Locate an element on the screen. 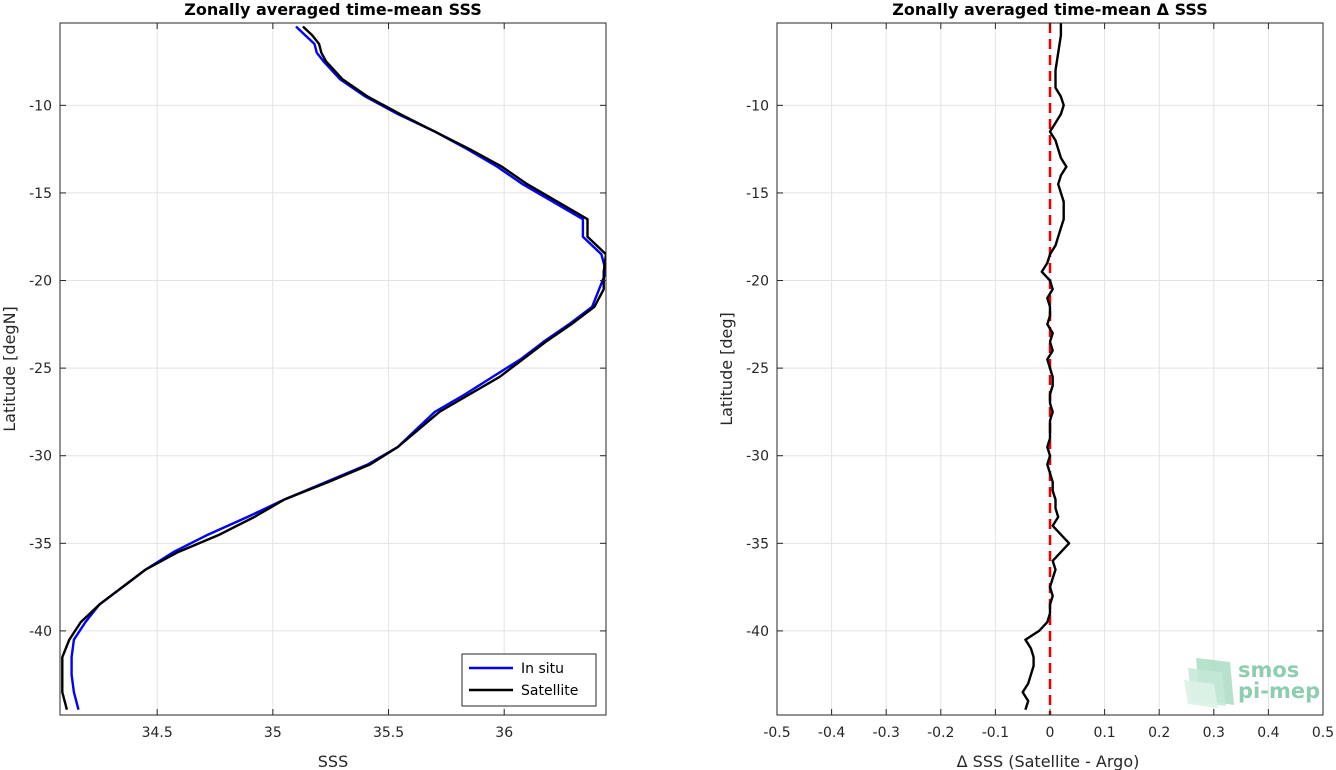  legend: In situ Satellite is located at coordinates (529, 680).